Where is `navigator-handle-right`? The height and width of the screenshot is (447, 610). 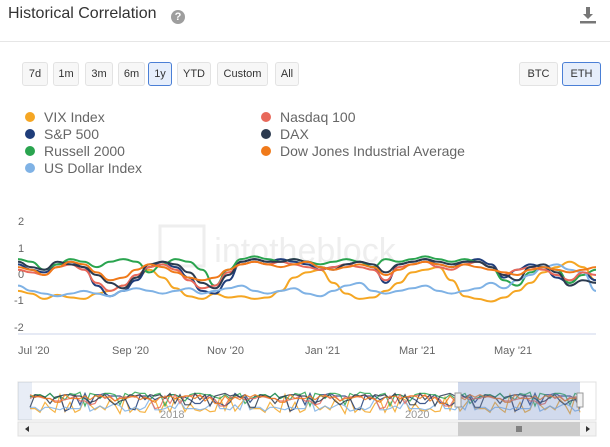 navigator-handle-right is located at coordinates (580, 400).